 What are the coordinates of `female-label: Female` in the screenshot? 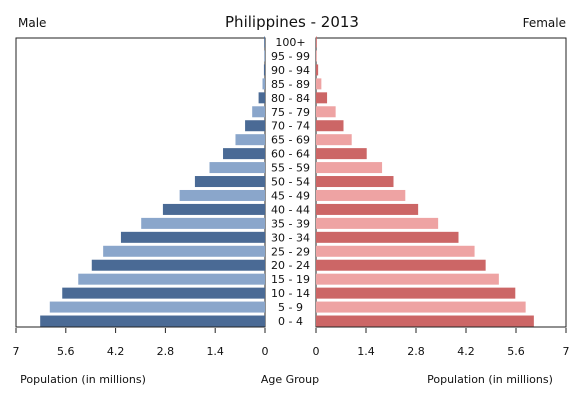 It's located at (544, 23).